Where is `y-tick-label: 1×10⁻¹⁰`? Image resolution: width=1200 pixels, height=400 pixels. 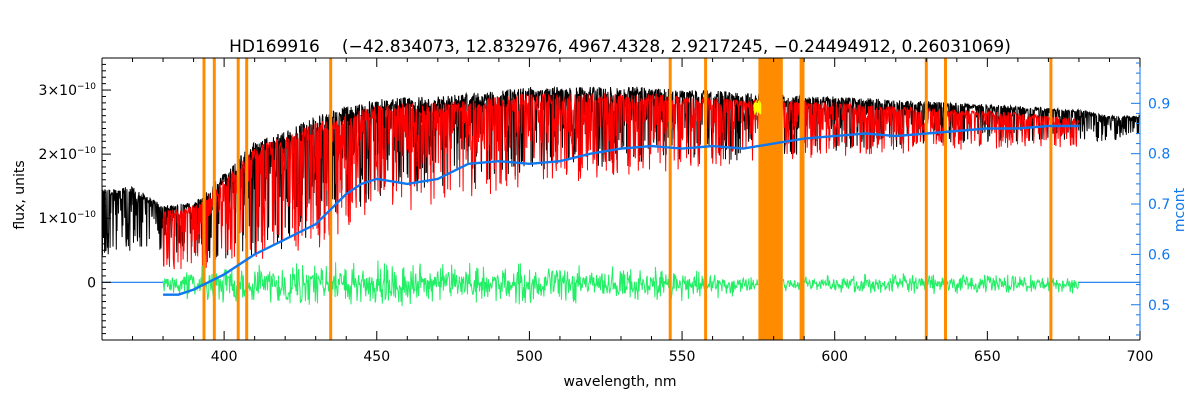 y-tick-label: 1×10⁻¹⁰ is located at coordinates (68, 218).